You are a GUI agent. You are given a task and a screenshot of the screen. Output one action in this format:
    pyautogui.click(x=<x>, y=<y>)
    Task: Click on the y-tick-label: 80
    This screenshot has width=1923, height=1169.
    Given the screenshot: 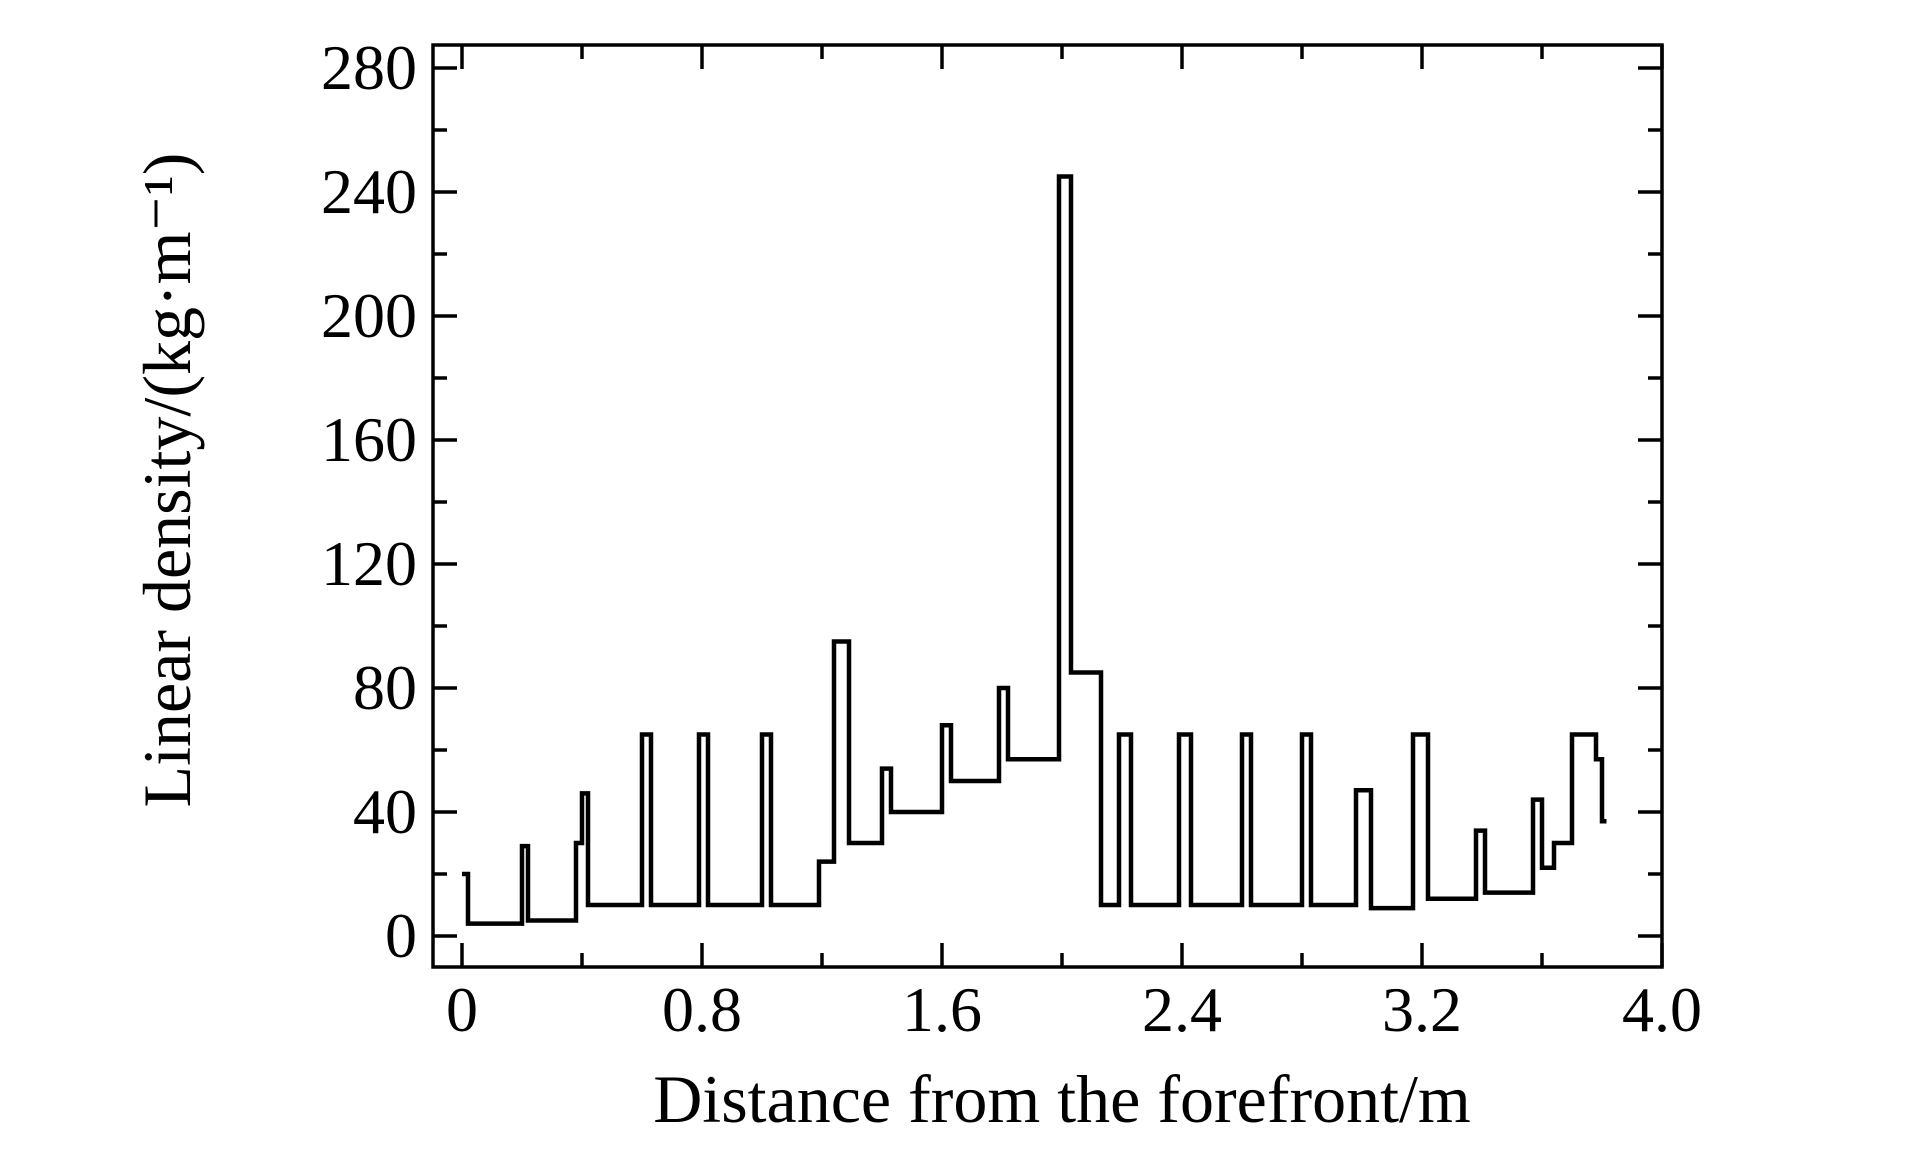 What is the action you would take?
    pyautogui.click(x=385, y=687)
    